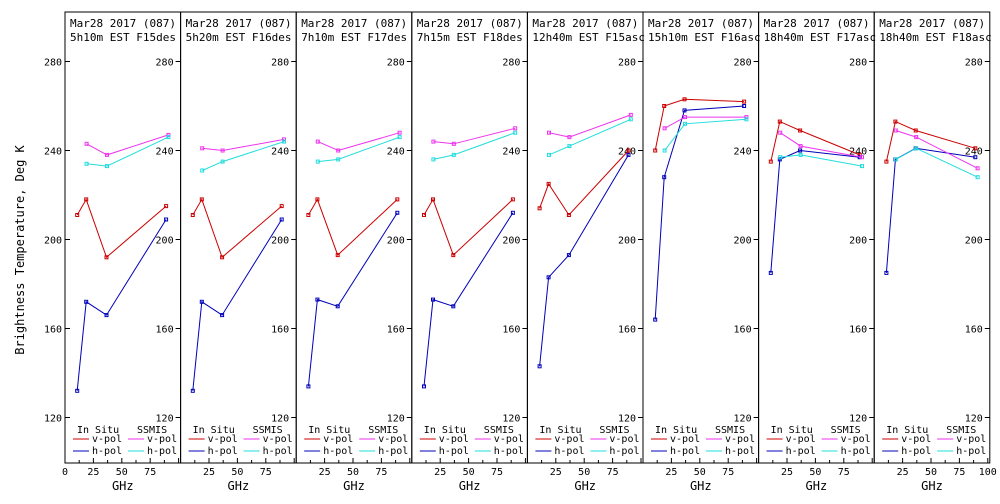 This screenshot has height=504, width=1000. I want to click on panel-2-title-line2: 5h20m EST F16des, so click(239, 37).